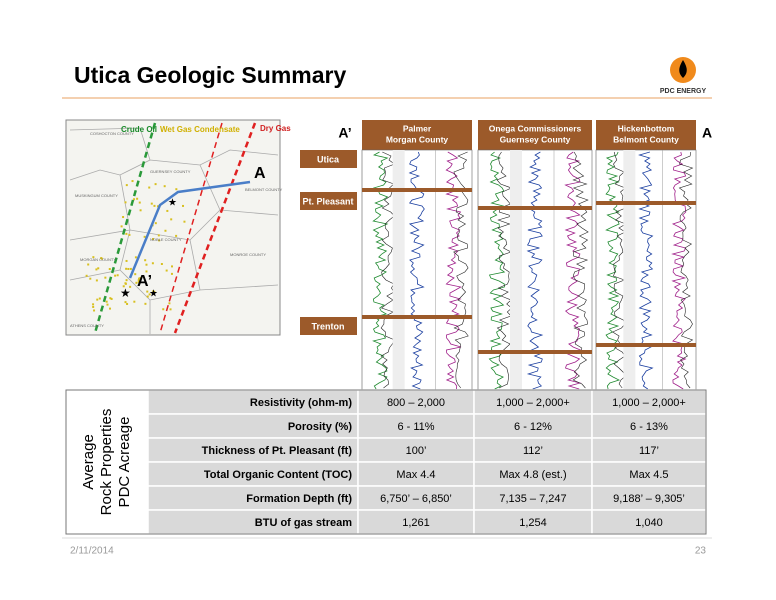 The image size is (776, 600). I want to click on log-panel, so click(646, 270).